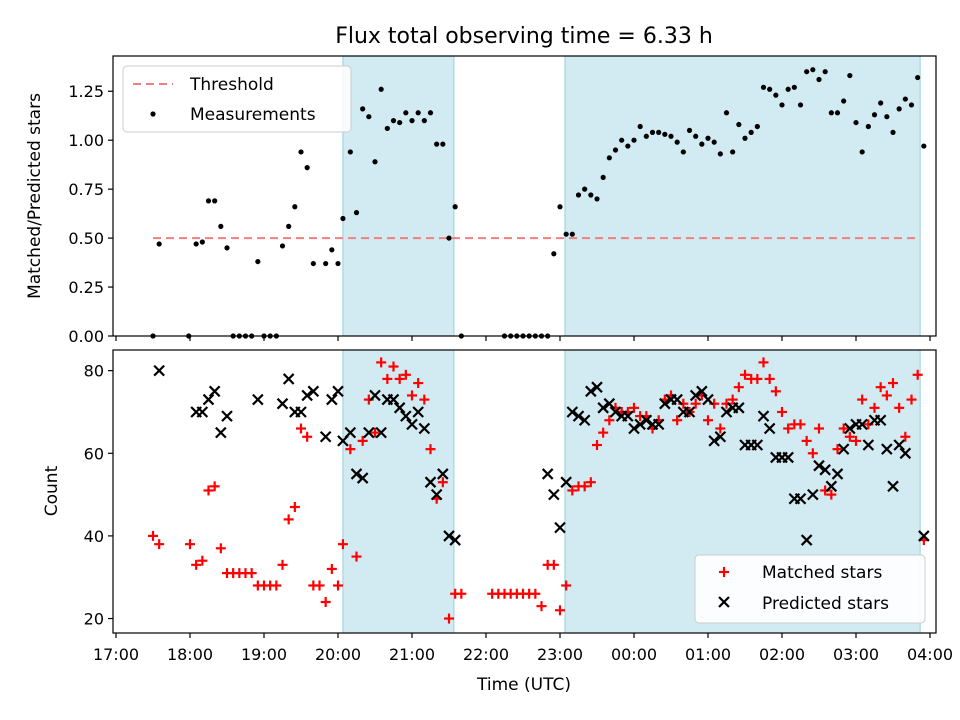 The image size is (960, 720). What do you see at coordinates (116, 654) in the screenshot?
I see `x-tick-label: 17:00` at bounding box center [116, 654].